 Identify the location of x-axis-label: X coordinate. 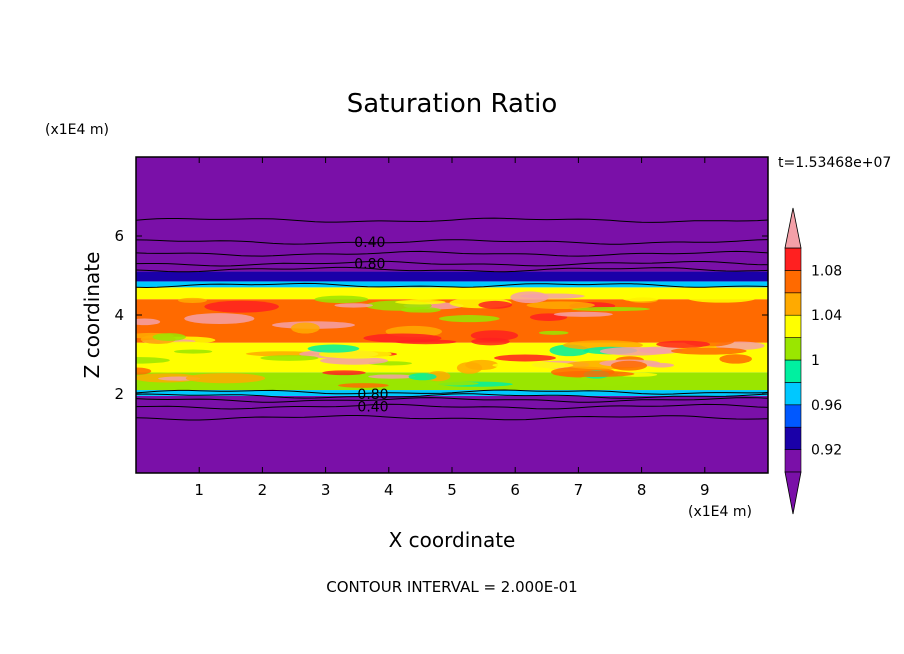
(452, 540).